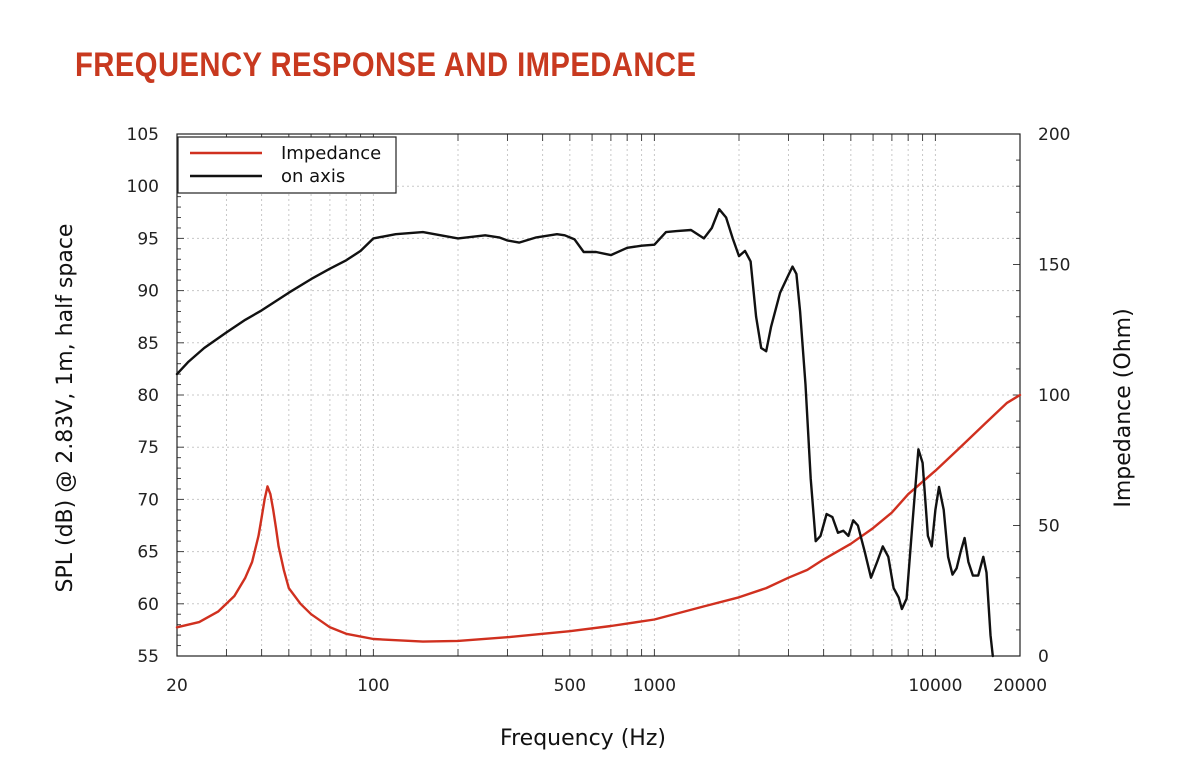 This screenshot has width=1200, height=784. I want to click on y-right-tick-label: 50, so click(1049, 527).